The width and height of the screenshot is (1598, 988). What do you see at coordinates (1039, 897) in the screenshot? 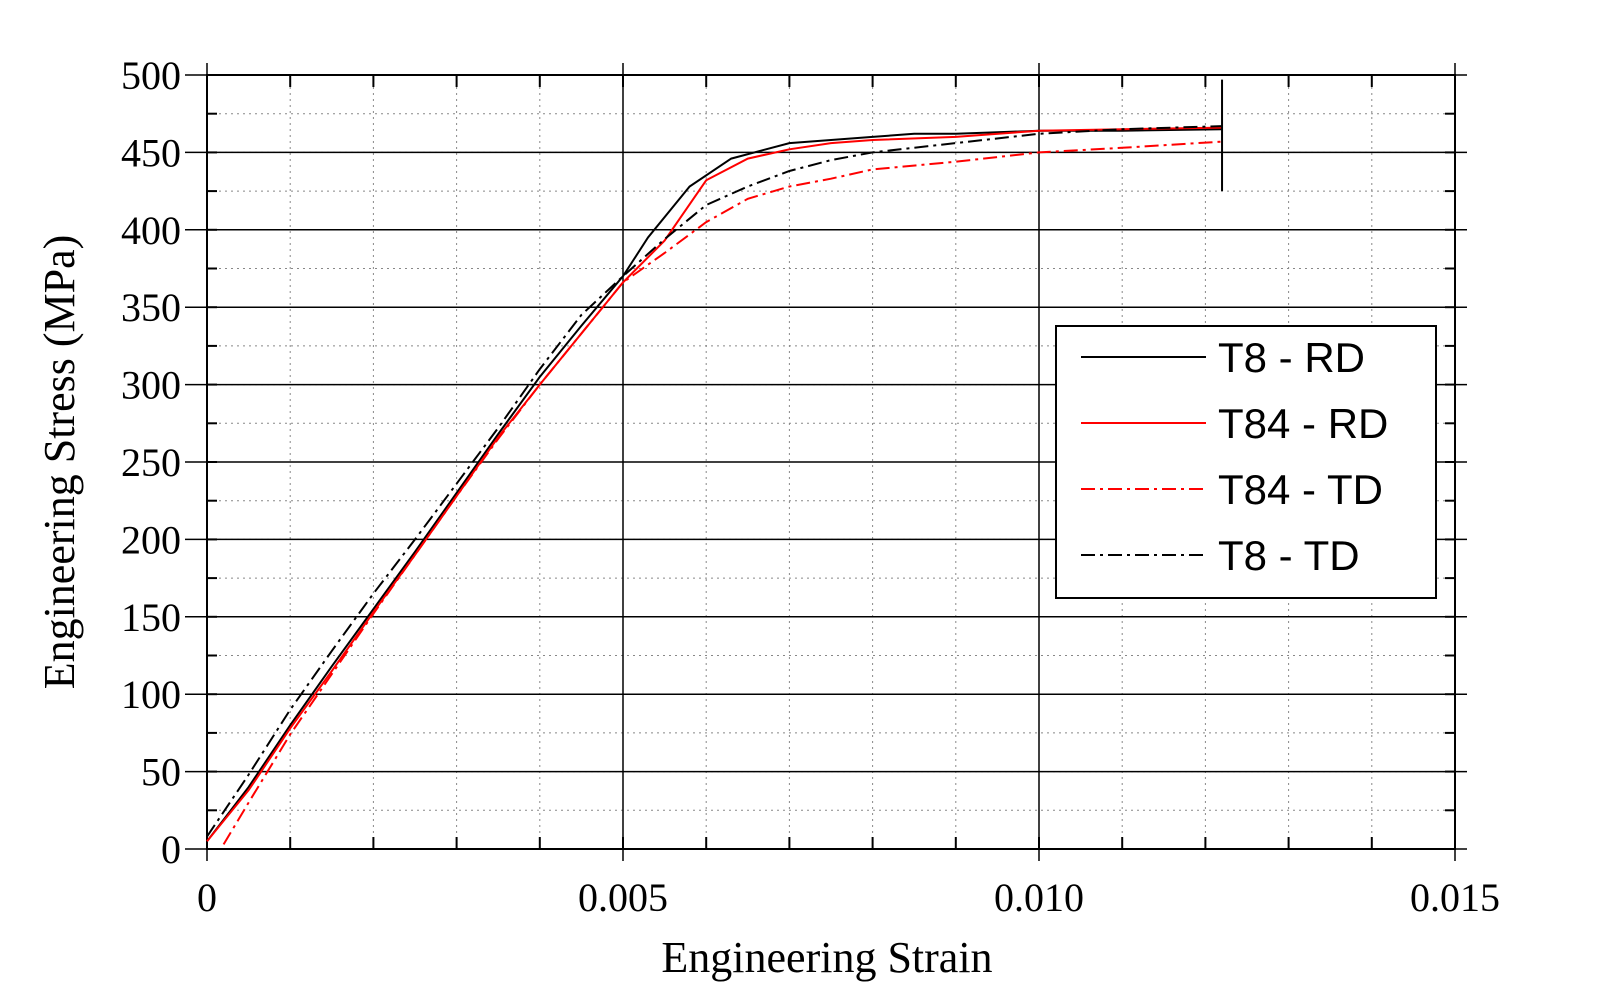
I see `x-tick-label: 0.010` at bounding box center [1039, 897].